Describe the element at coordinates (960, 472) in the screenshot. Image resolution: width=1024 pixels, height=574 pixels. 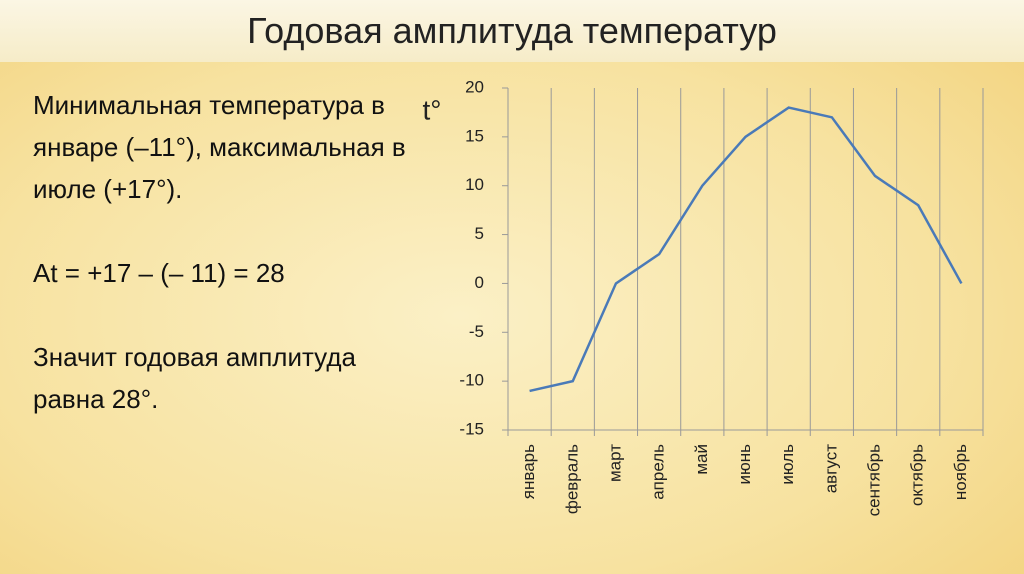
I see `x-tick-label: ноябрь` at that location.